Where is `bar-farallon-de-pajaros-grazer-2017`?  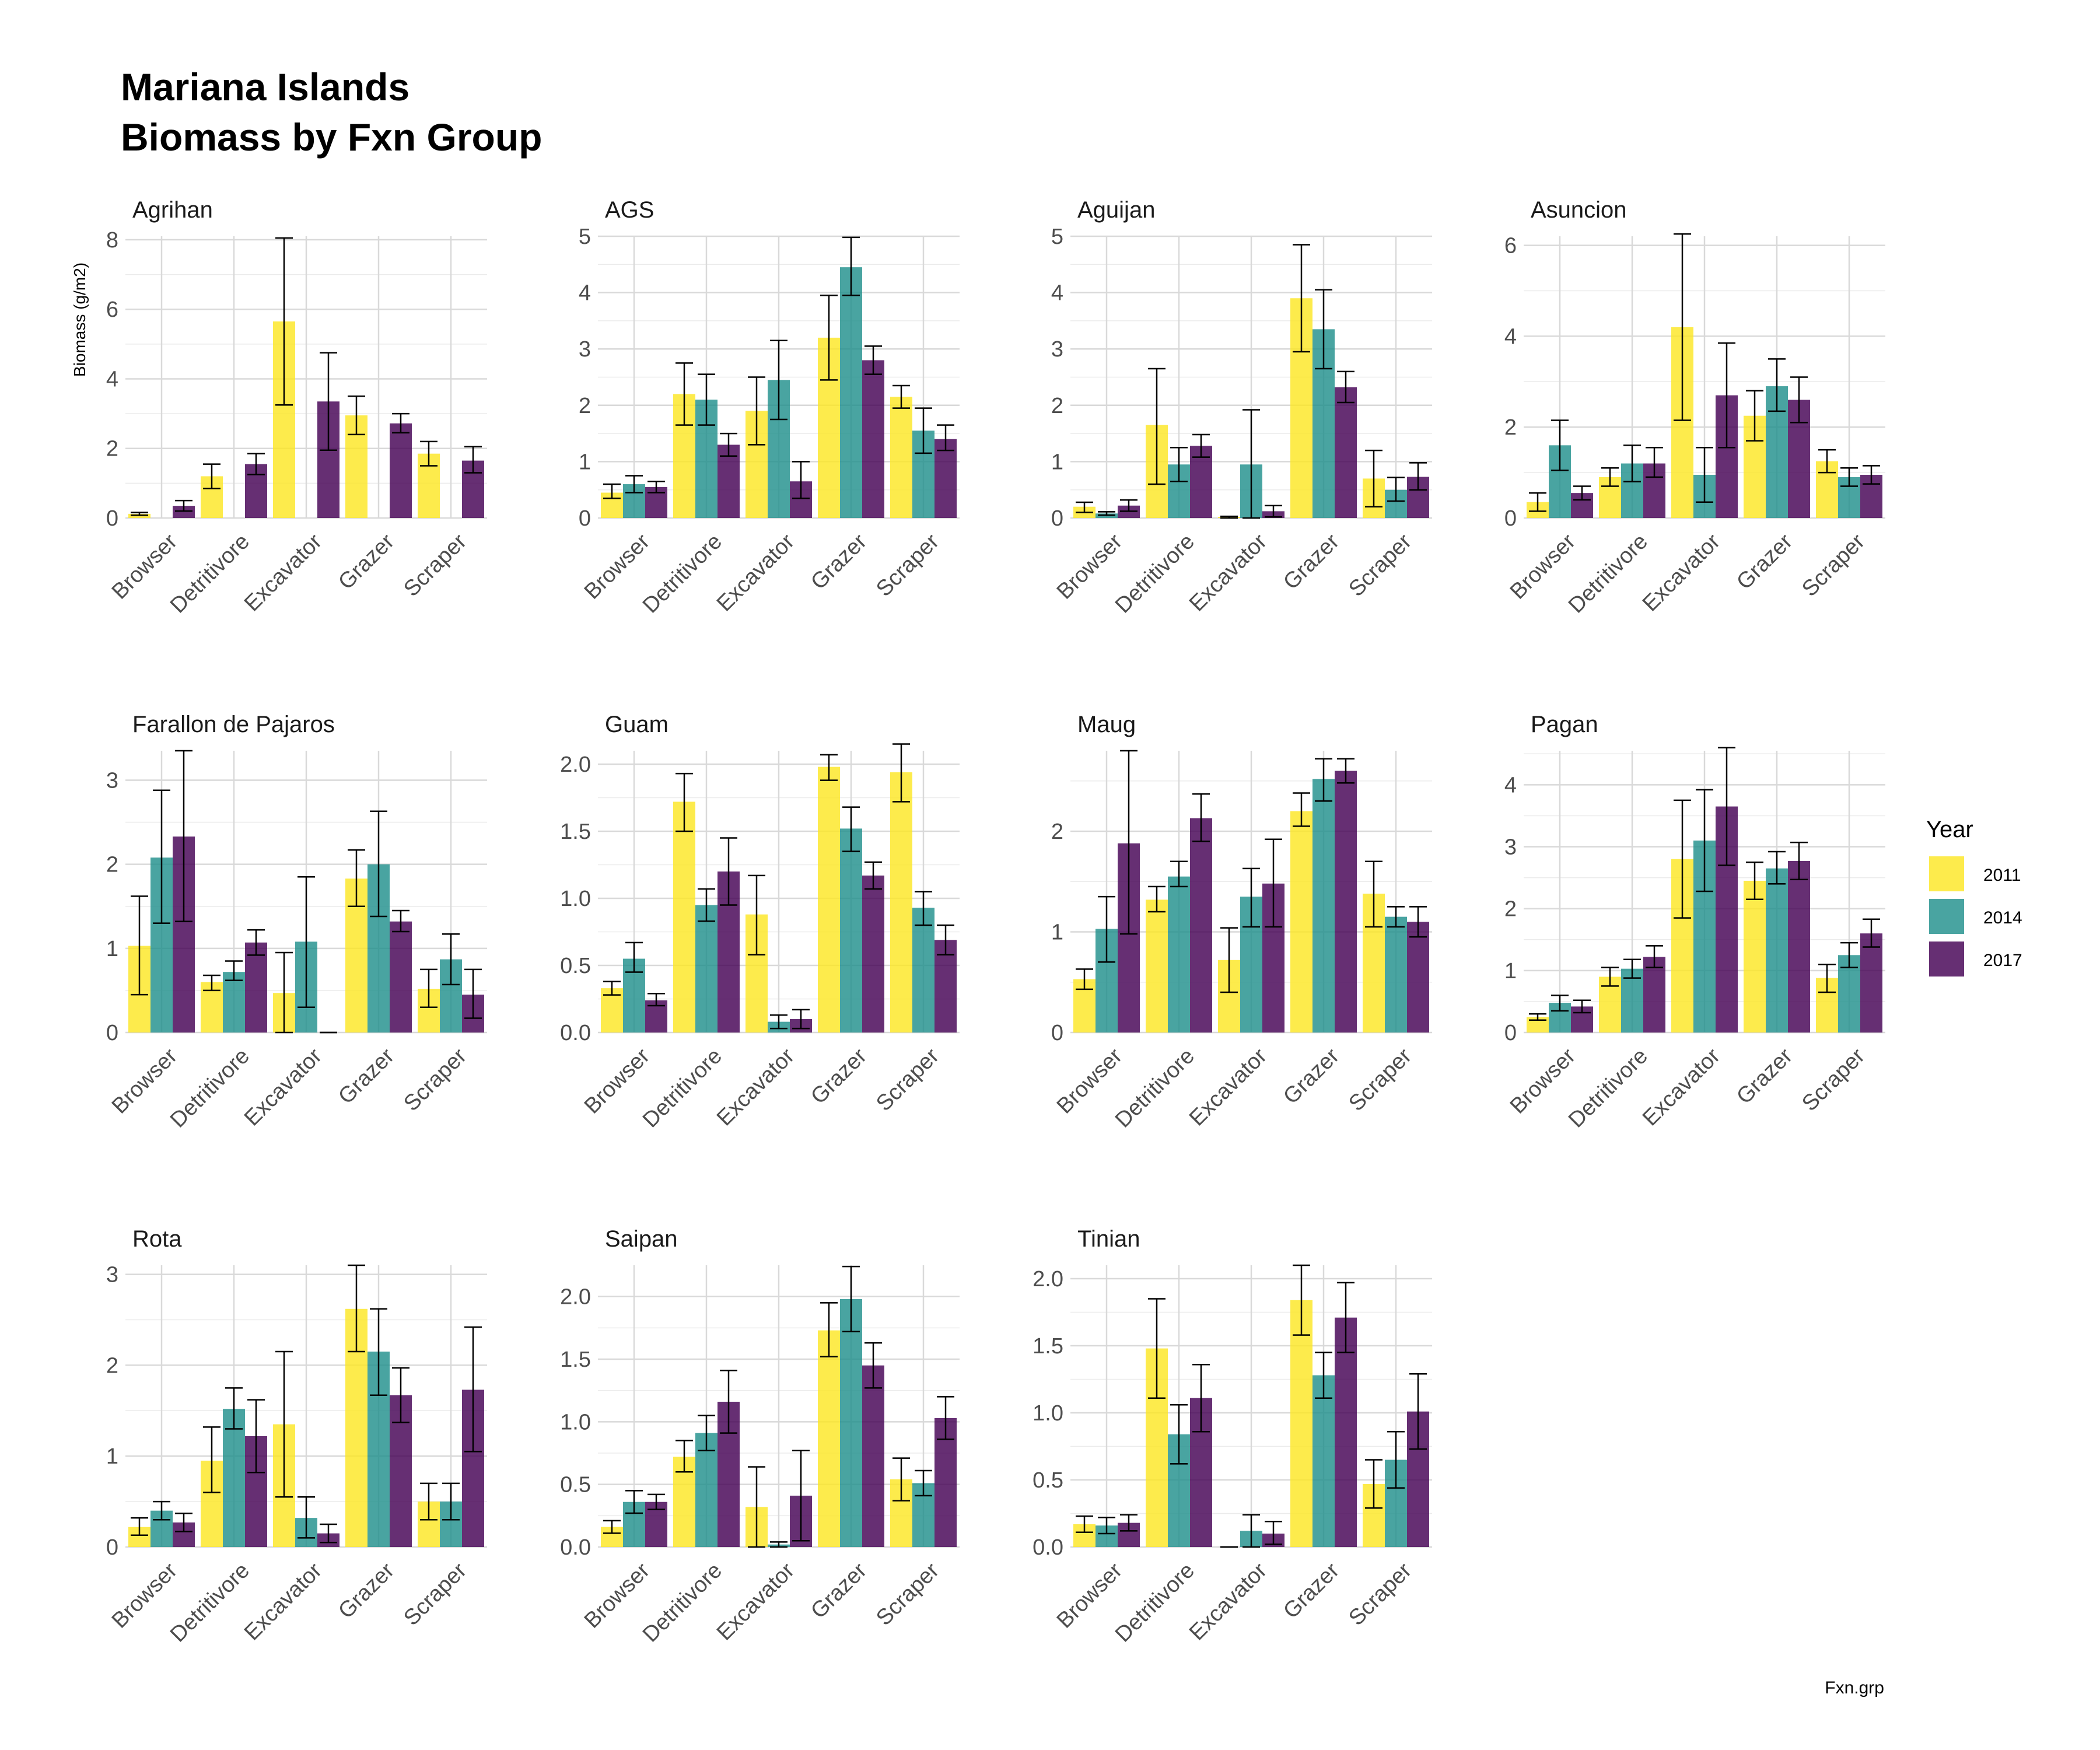 bar-farallon-de-pajaros-grazer-2017 is located at coordinates (401, 977).